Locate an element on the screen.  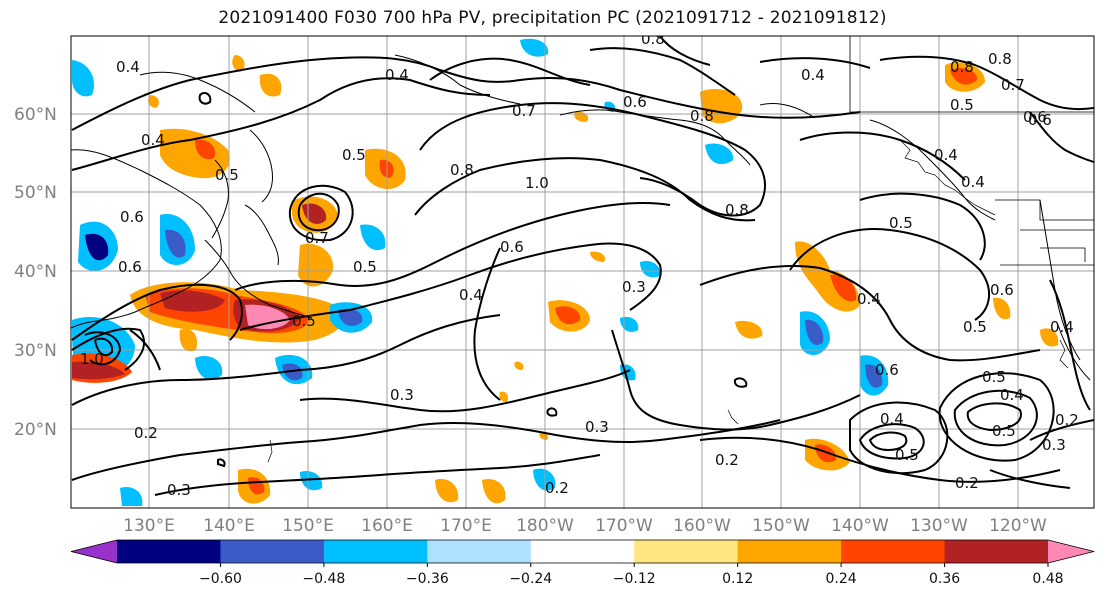
lon-label: 130°W is located at coordinates (939, 526).